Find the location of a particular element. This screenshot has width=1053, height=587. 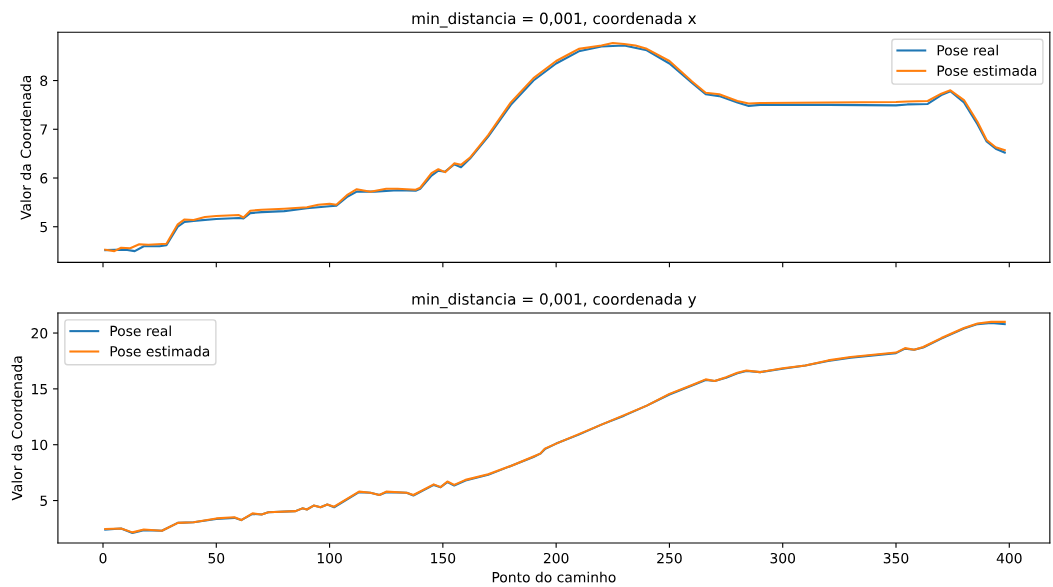

x-tick-label: 200 is located at coordinates (556, 558).